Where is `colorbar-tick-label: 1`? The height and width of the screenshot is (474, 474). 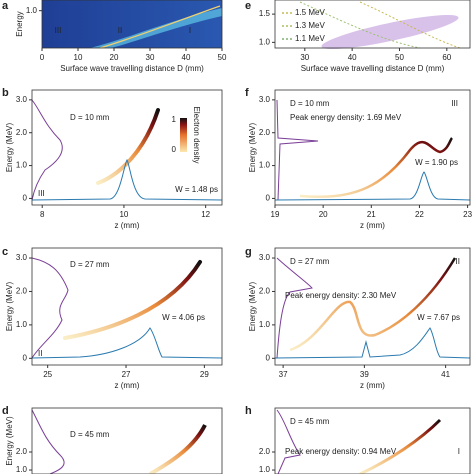
colorbar-tick-label: 1 is located at coordinates (174, 119).